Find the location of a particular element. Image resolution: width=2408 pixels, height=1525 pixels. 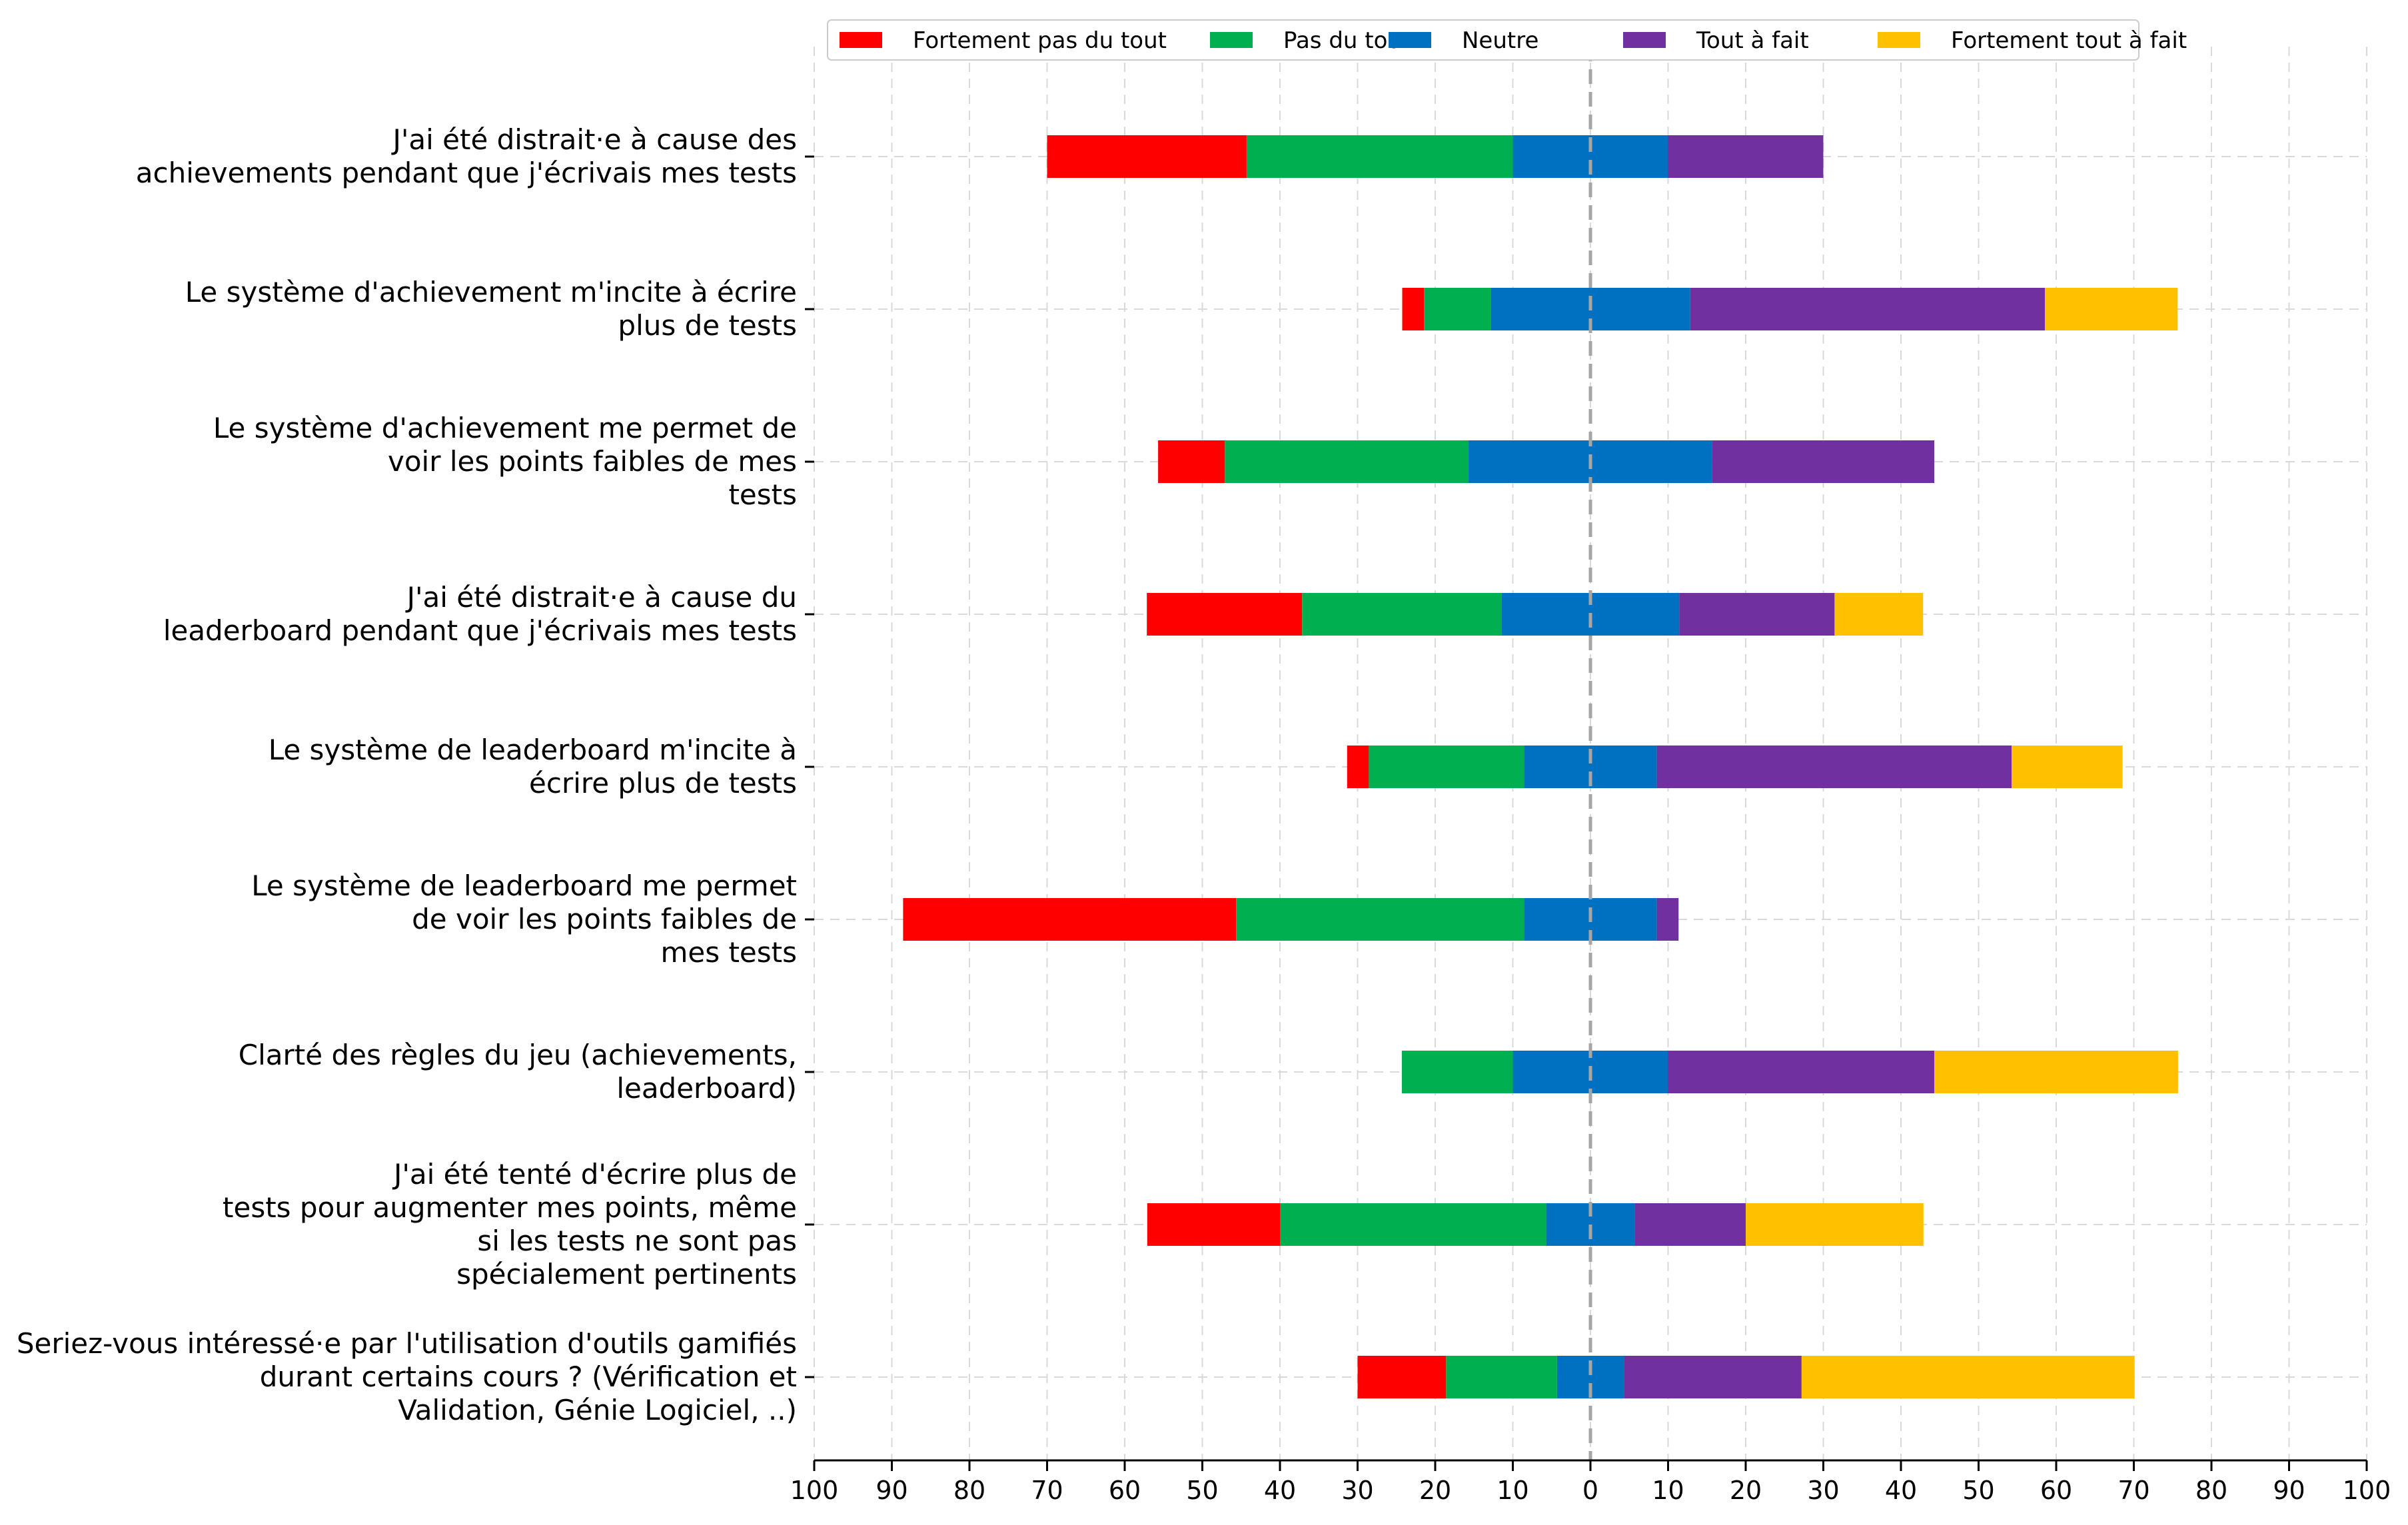

x-tick-label-19: 90 is located at coordinates (2289, 1490).